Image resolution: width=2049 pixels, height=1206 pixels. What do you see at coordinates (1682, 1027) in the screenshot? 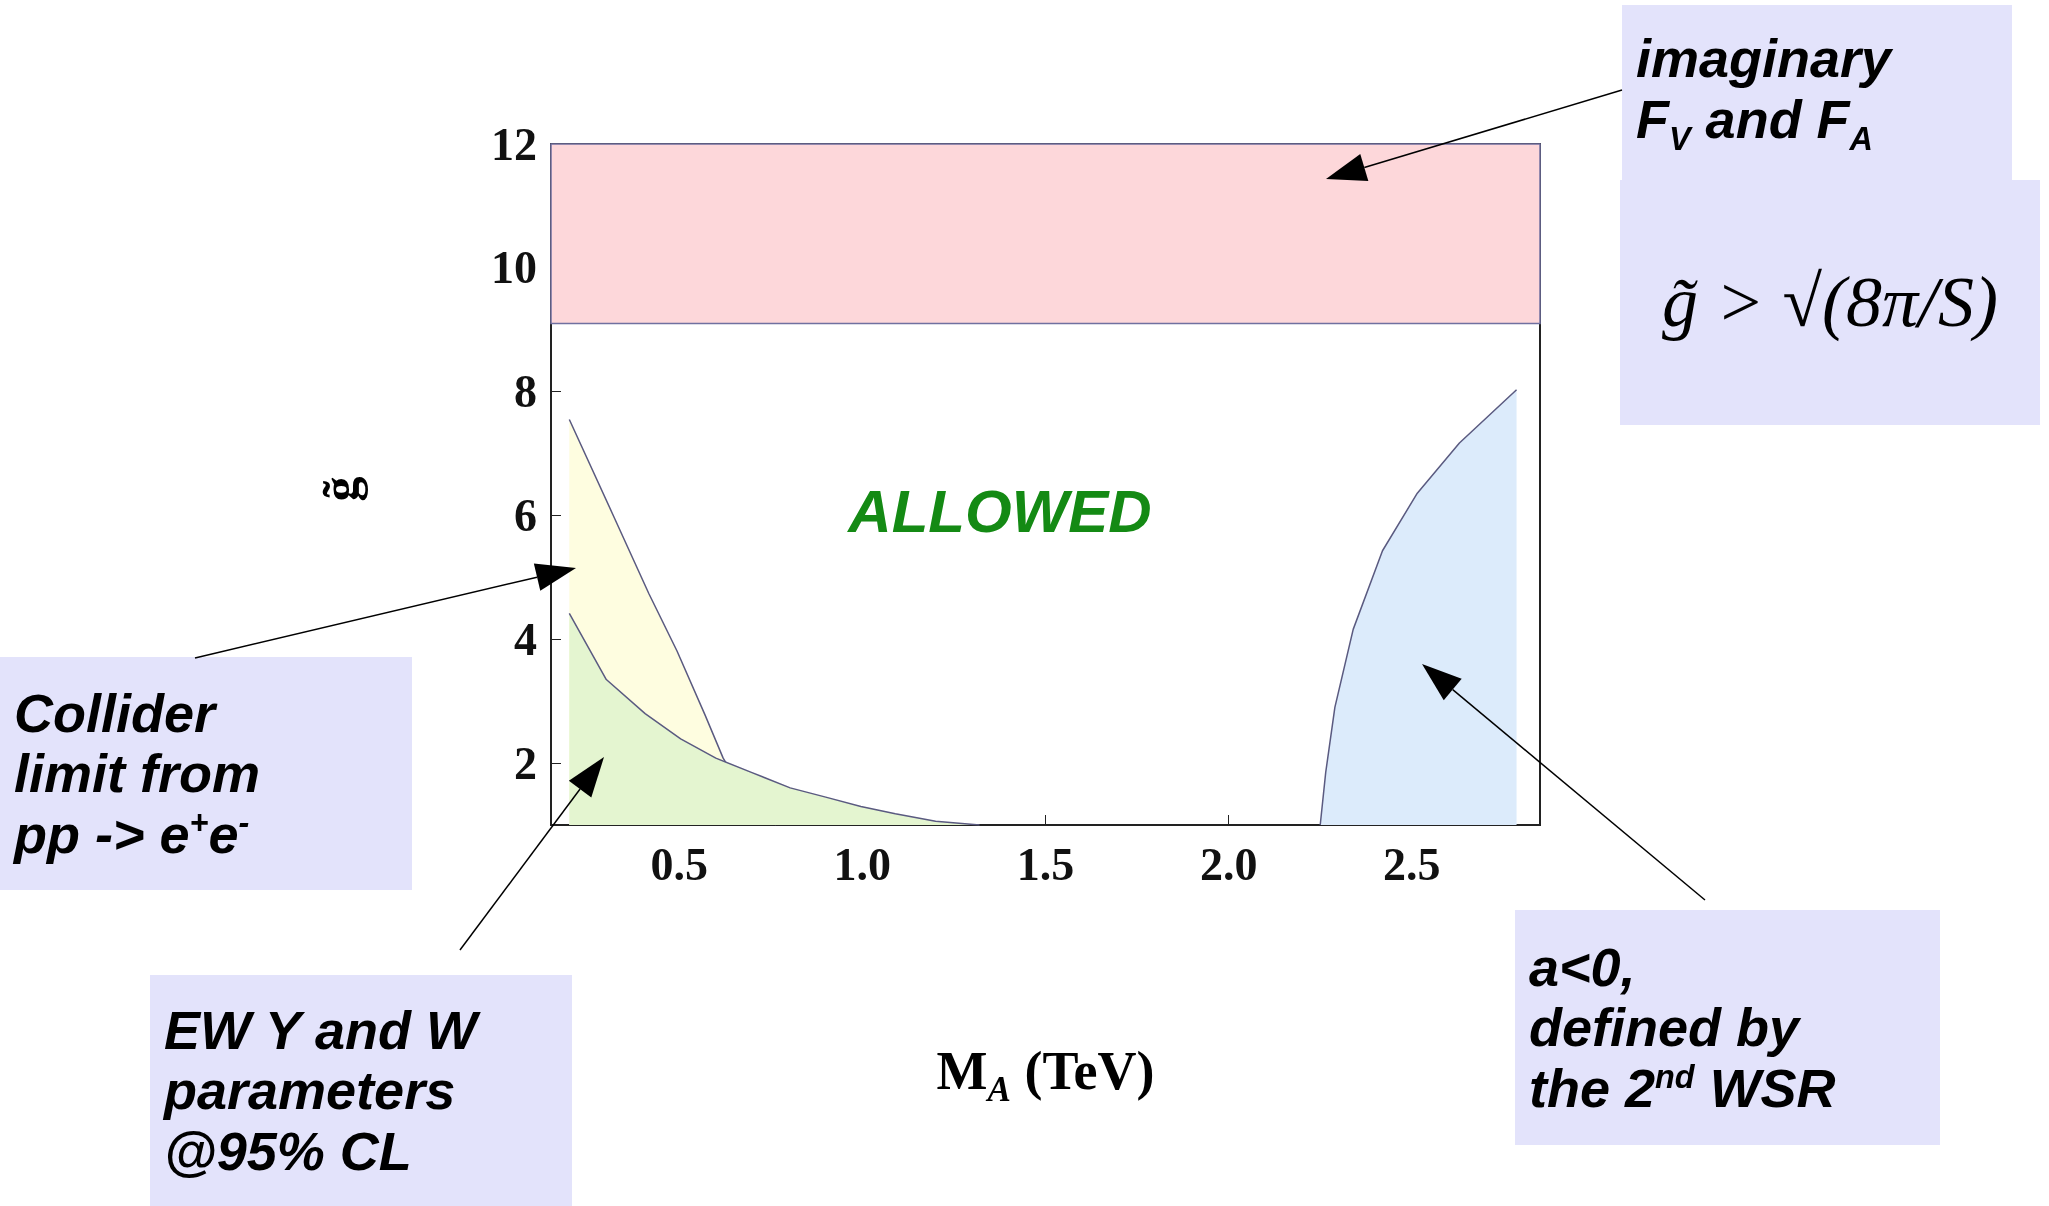
I see `text: a<0, defined by the 2$^{nd}$ WSR` at bounding box center [1682, 1027].